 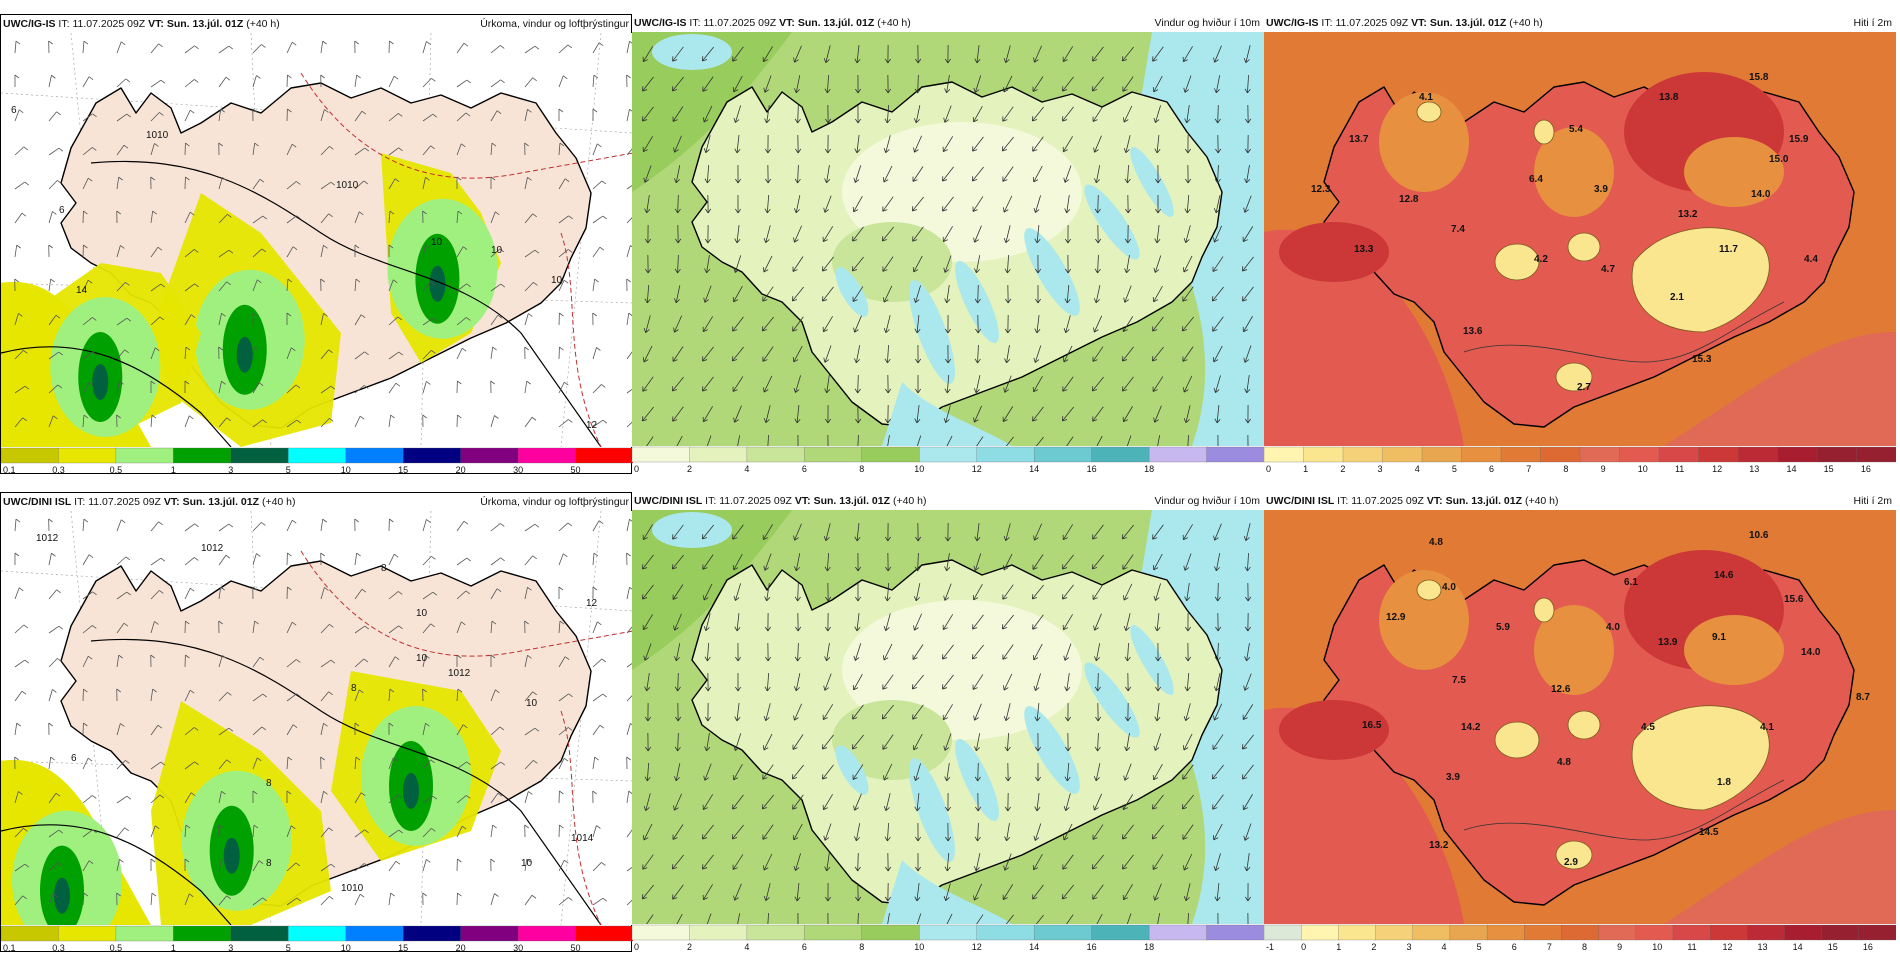 I want to click on field-title: Vindur og hviður í 10m, so click(x=1207, y=23).